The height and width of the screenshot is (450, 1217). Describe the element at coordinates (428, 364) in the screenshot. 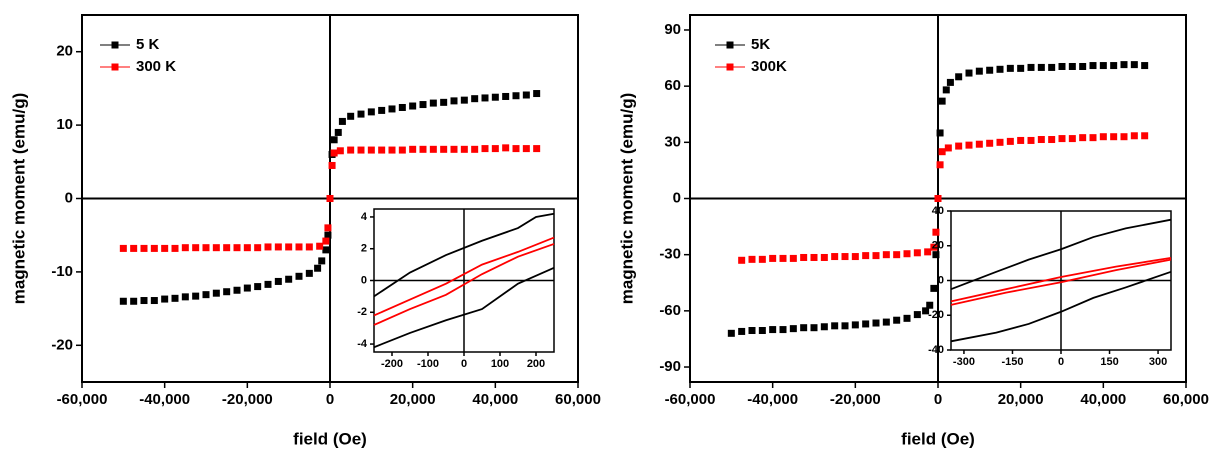

I see `x-tick-label: -100` at that location.